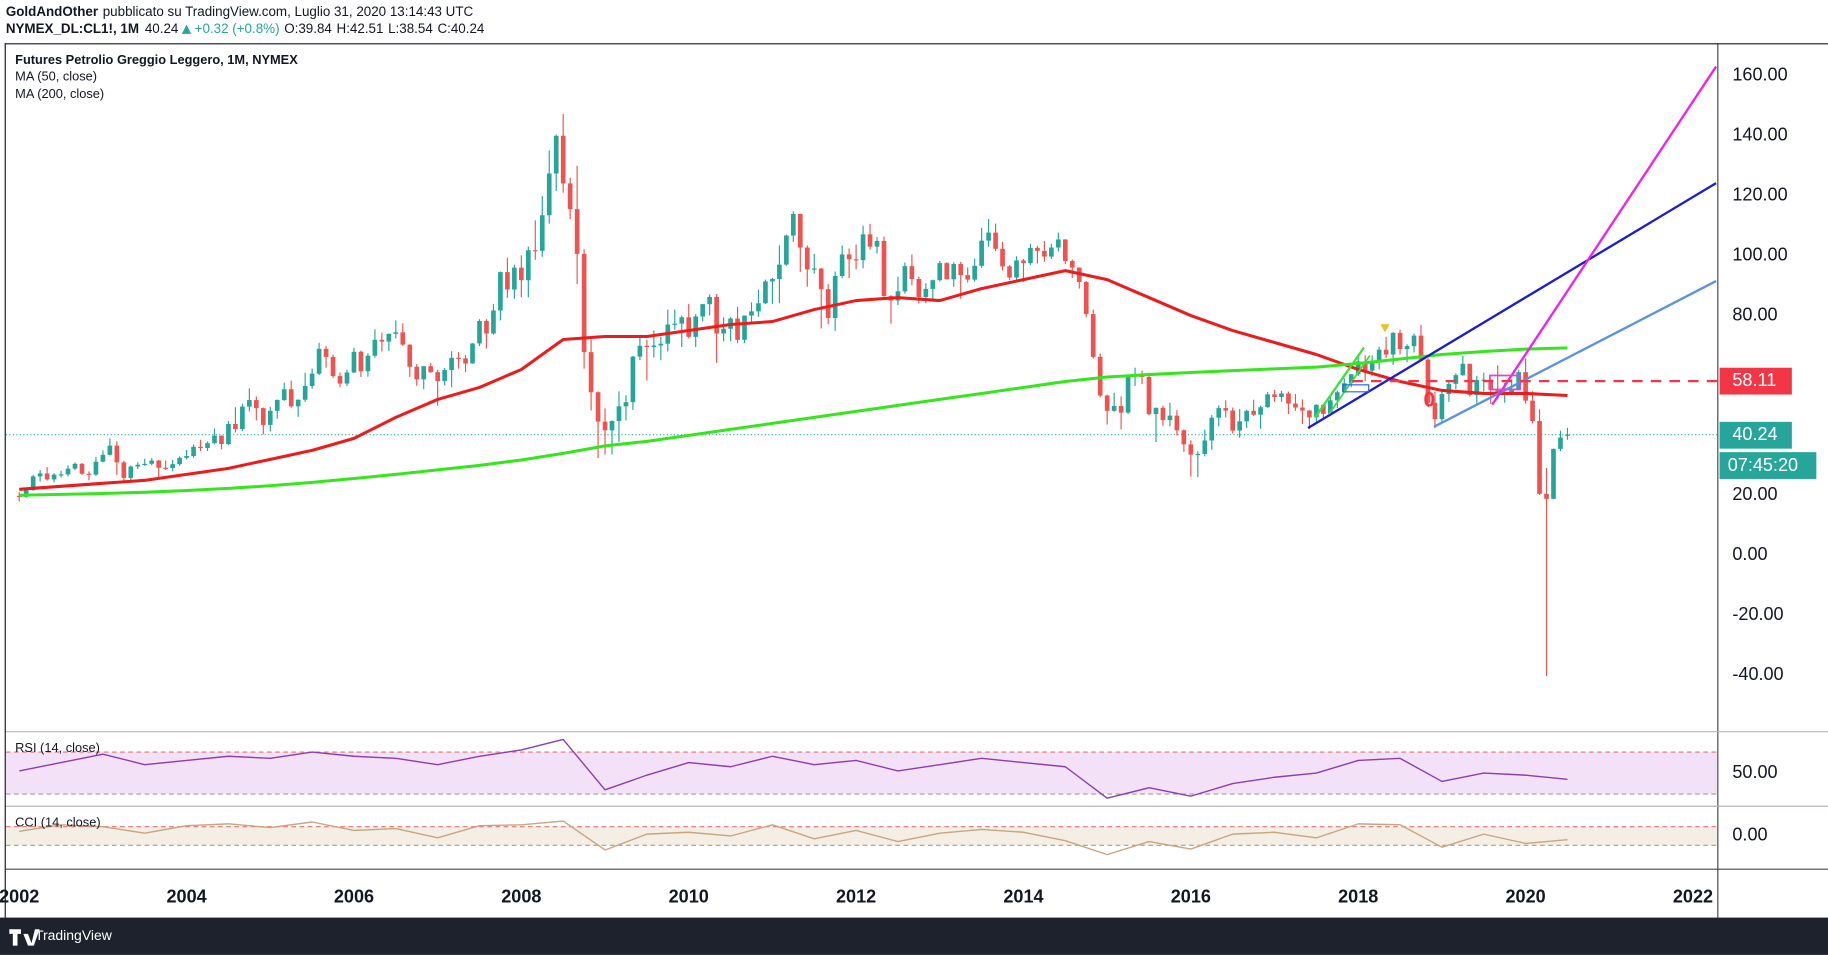  I want to click on author: GoldAndOther, so click(52, 10).